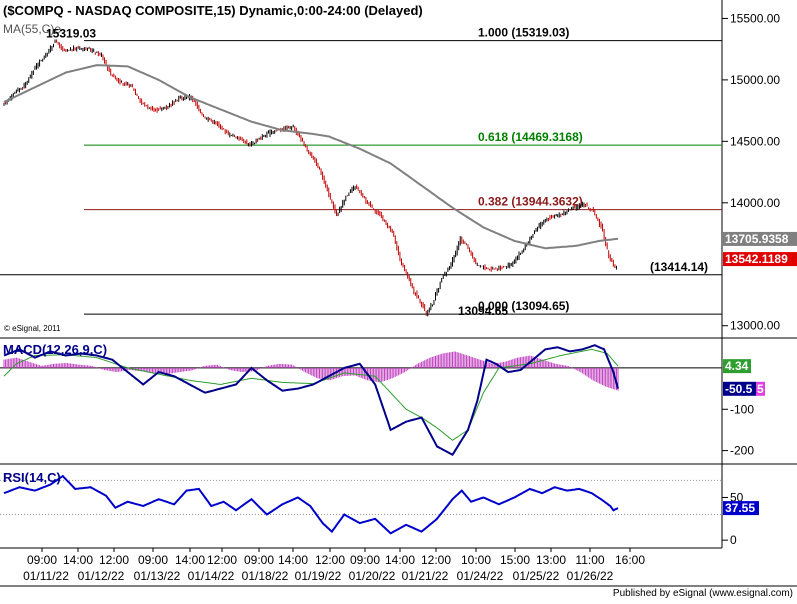  What do you see at coordinates (425, 576) in the screenshot?
I see `date-label: 01/21/22` at bounding box center [425, 576].